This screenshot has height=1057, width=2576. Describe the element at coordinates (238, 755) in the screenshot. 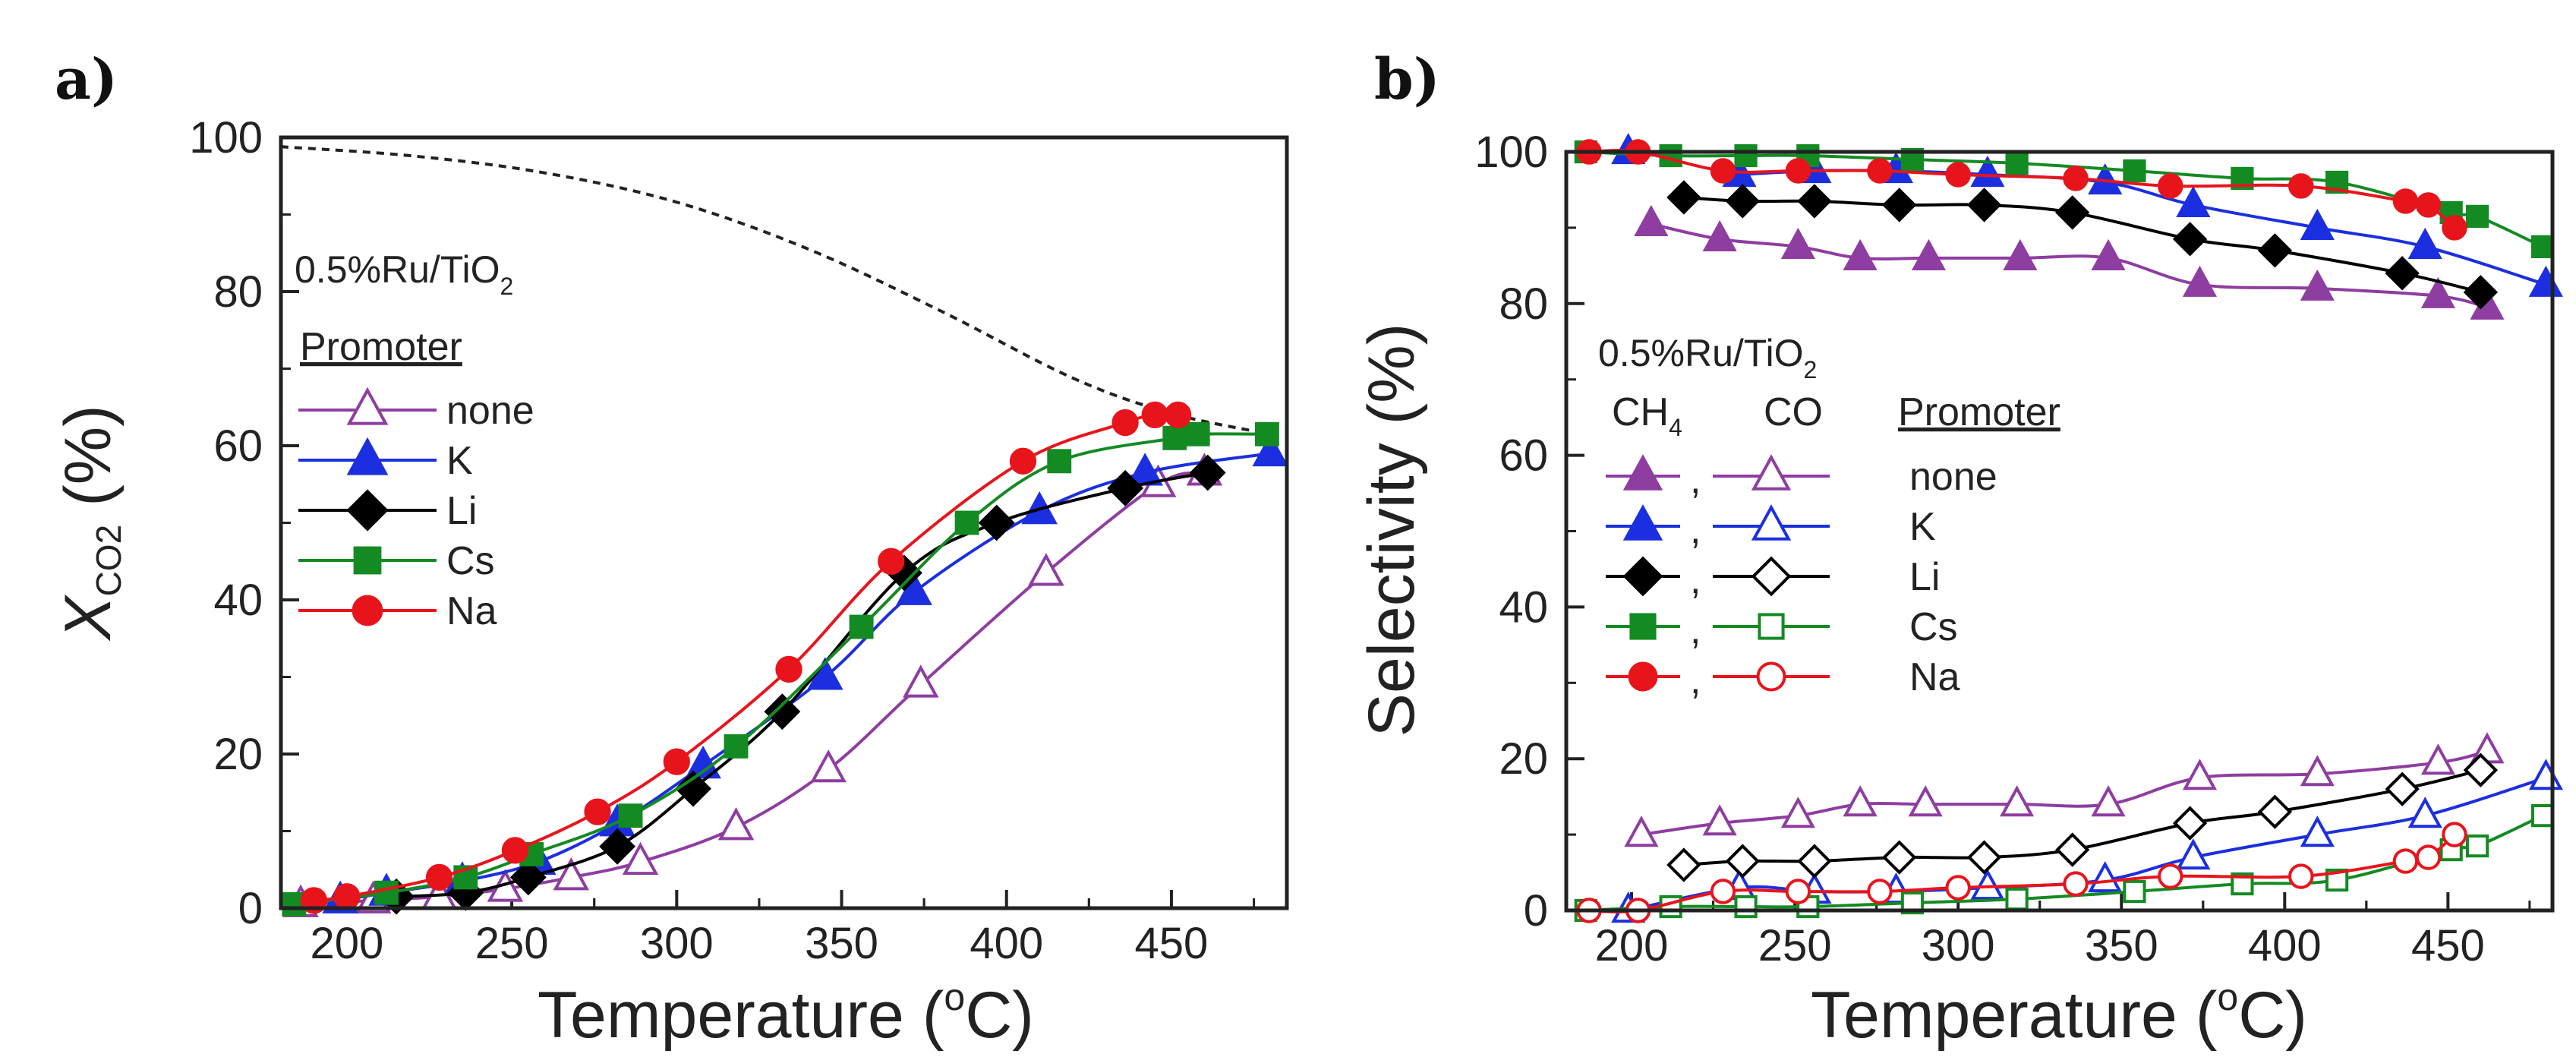

I see `panel-a-y-tick-label: 20` at that location.